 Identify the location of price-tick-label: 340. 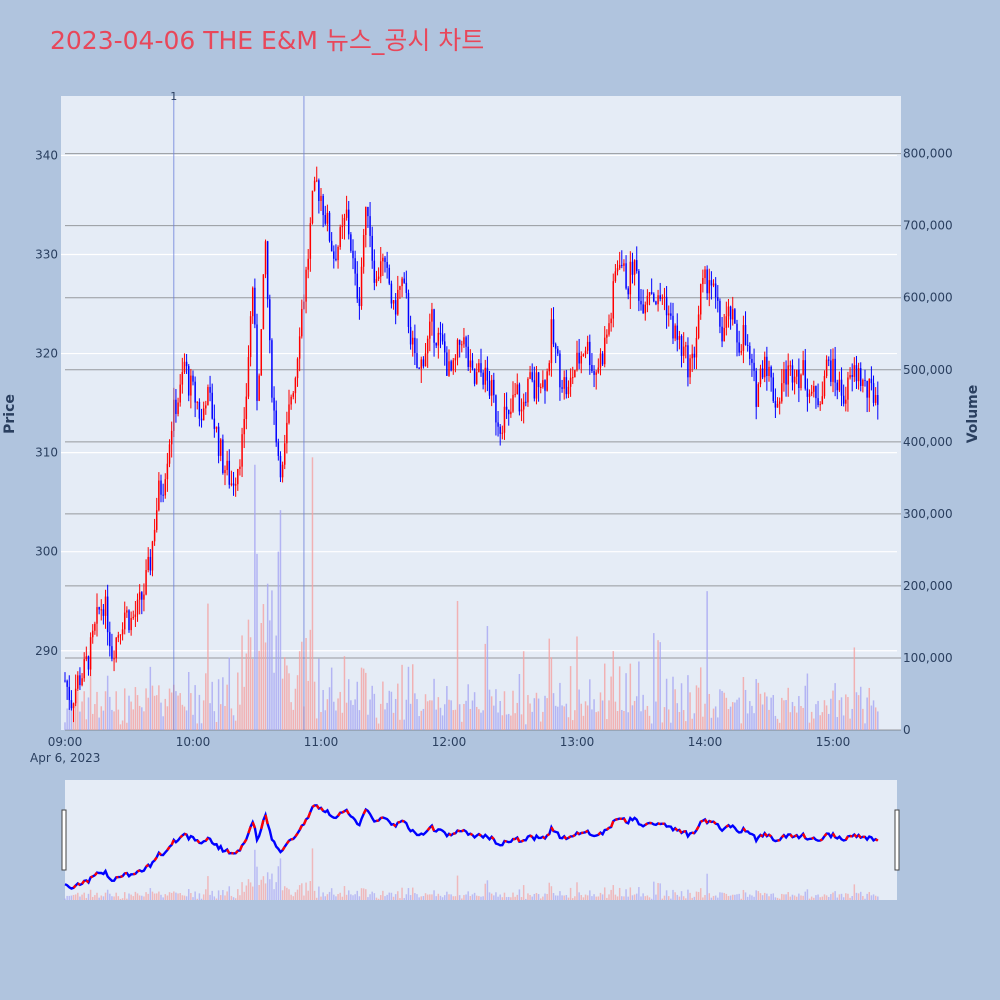
(46, 155).